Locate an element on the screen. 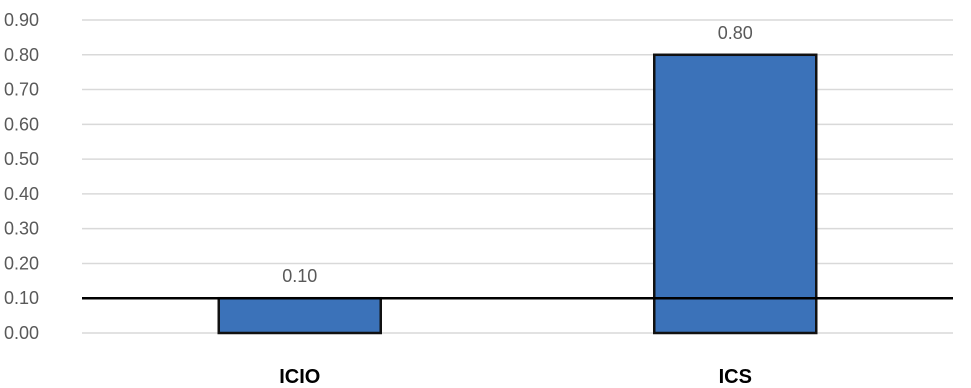 The width and height of the screenshot is (971, 388). y-tick-label: 0.10 is located at coordinates (21, 298).